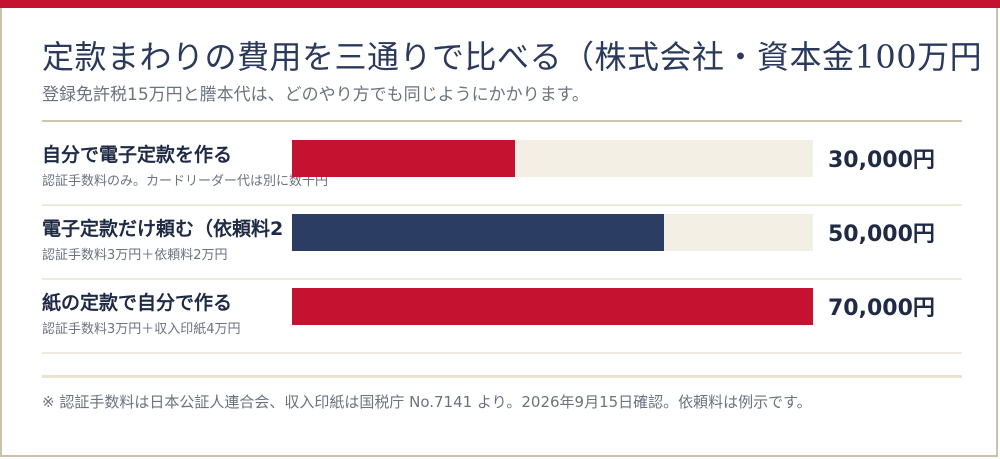  What do you see at coordinates (185, 181) in the screenshot?
I see `category-note: 認証手数料のみ。カードリーダー代は別に数千円` at bounding box center [185, 181].